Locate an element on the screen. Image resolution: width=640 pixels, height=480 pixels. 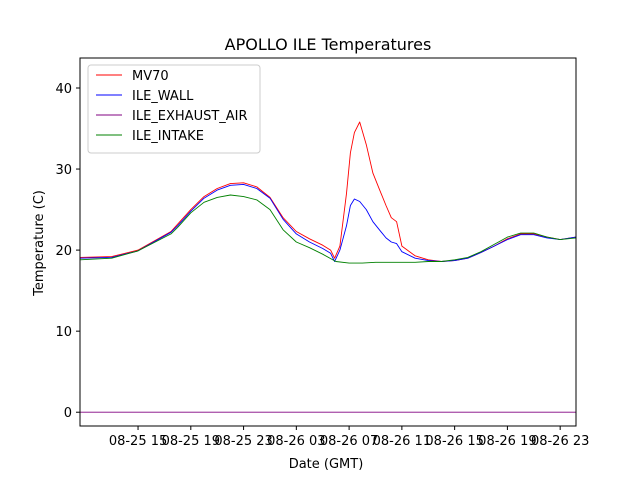
series-line-ile-intake is located at coordinates (328, 229).